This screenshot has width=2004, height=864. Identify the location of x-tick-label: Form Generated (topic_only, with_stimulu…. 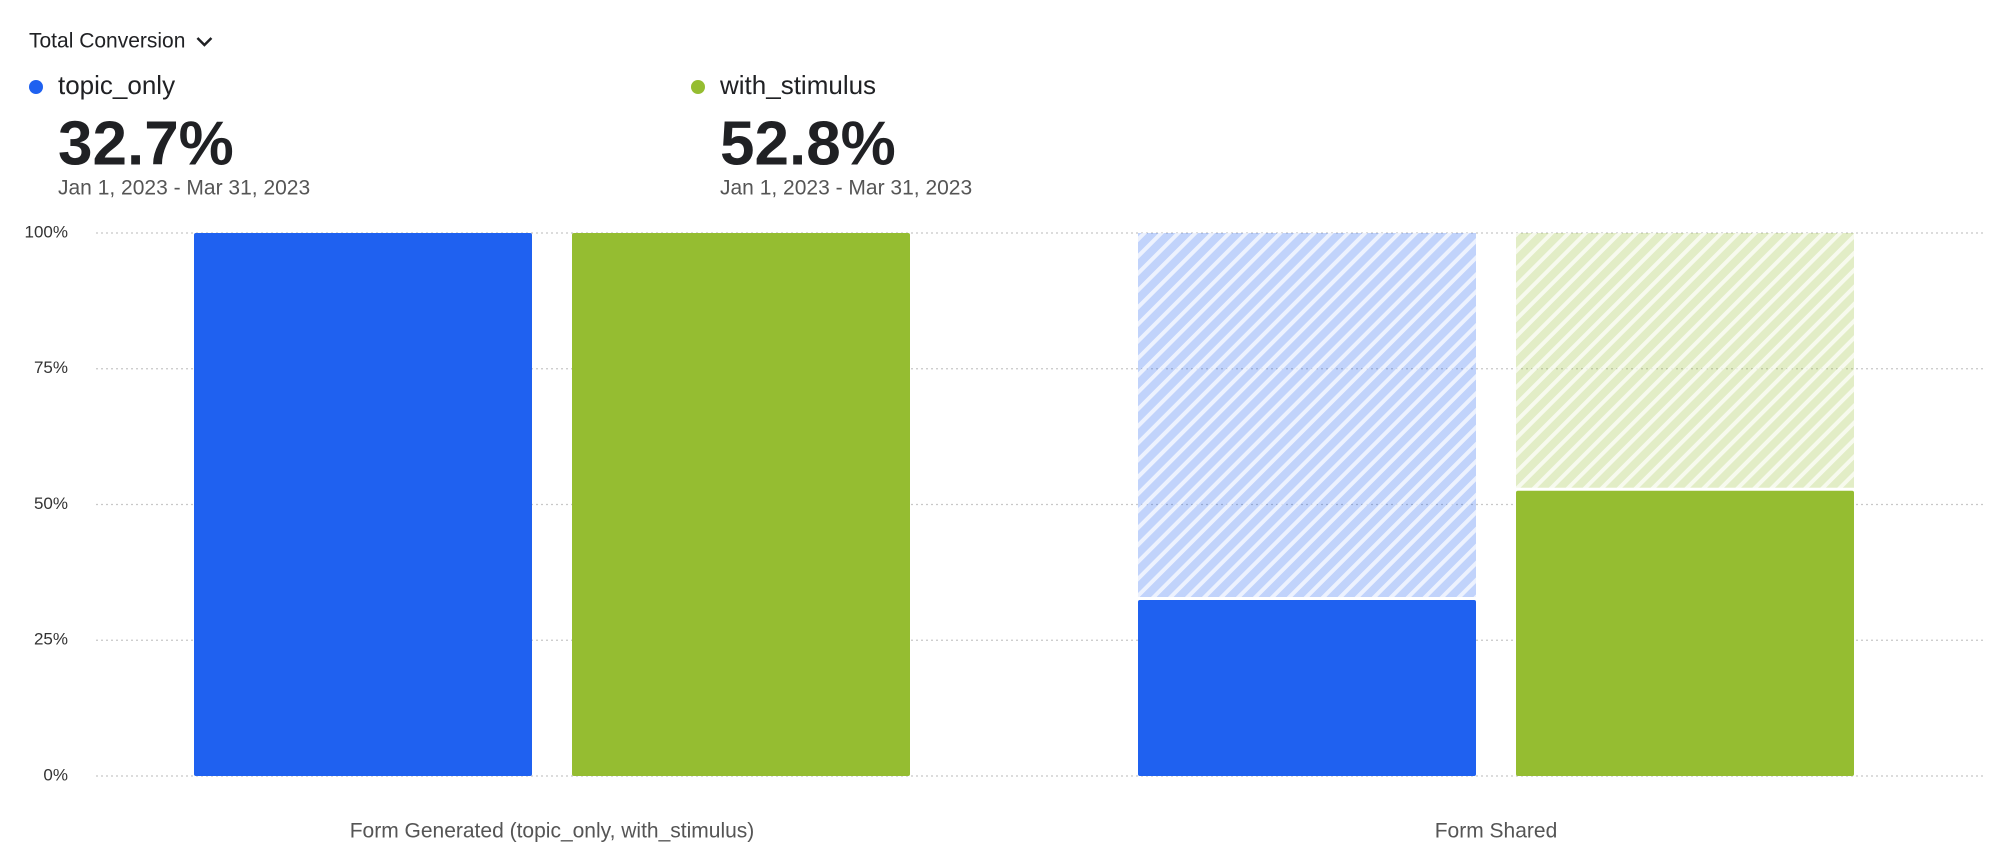
(552, 831).